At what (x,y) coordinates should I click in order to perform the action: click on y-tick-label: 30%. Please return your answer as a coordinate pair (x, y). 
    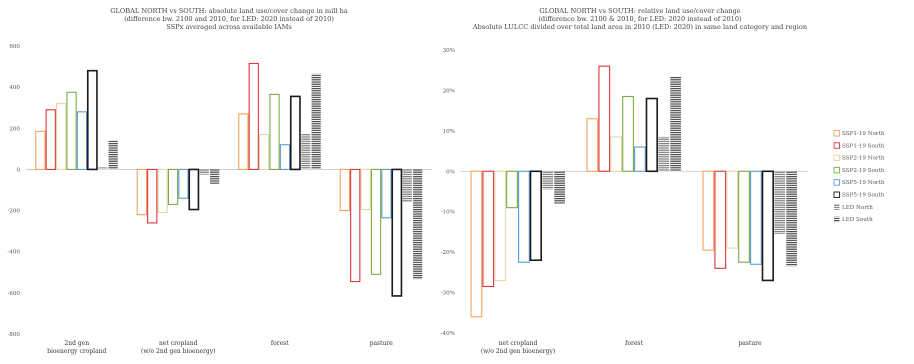
    Looking at the image, I should click on (449, 51).